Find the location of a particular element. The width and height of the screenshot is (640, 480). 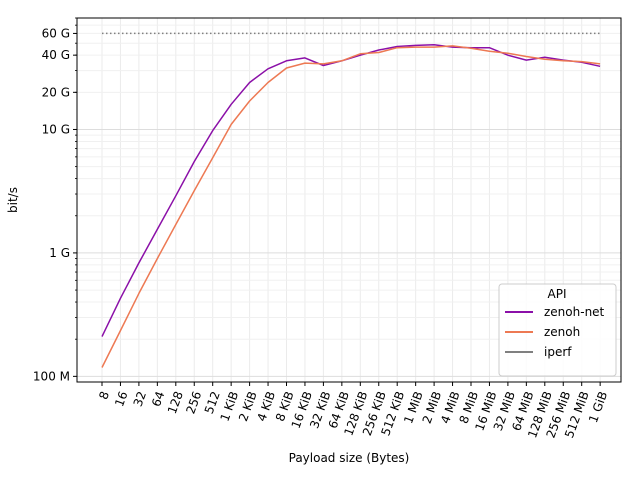

x-axis-label: Payload size (Bytes) is located at coordinates (349, 458).